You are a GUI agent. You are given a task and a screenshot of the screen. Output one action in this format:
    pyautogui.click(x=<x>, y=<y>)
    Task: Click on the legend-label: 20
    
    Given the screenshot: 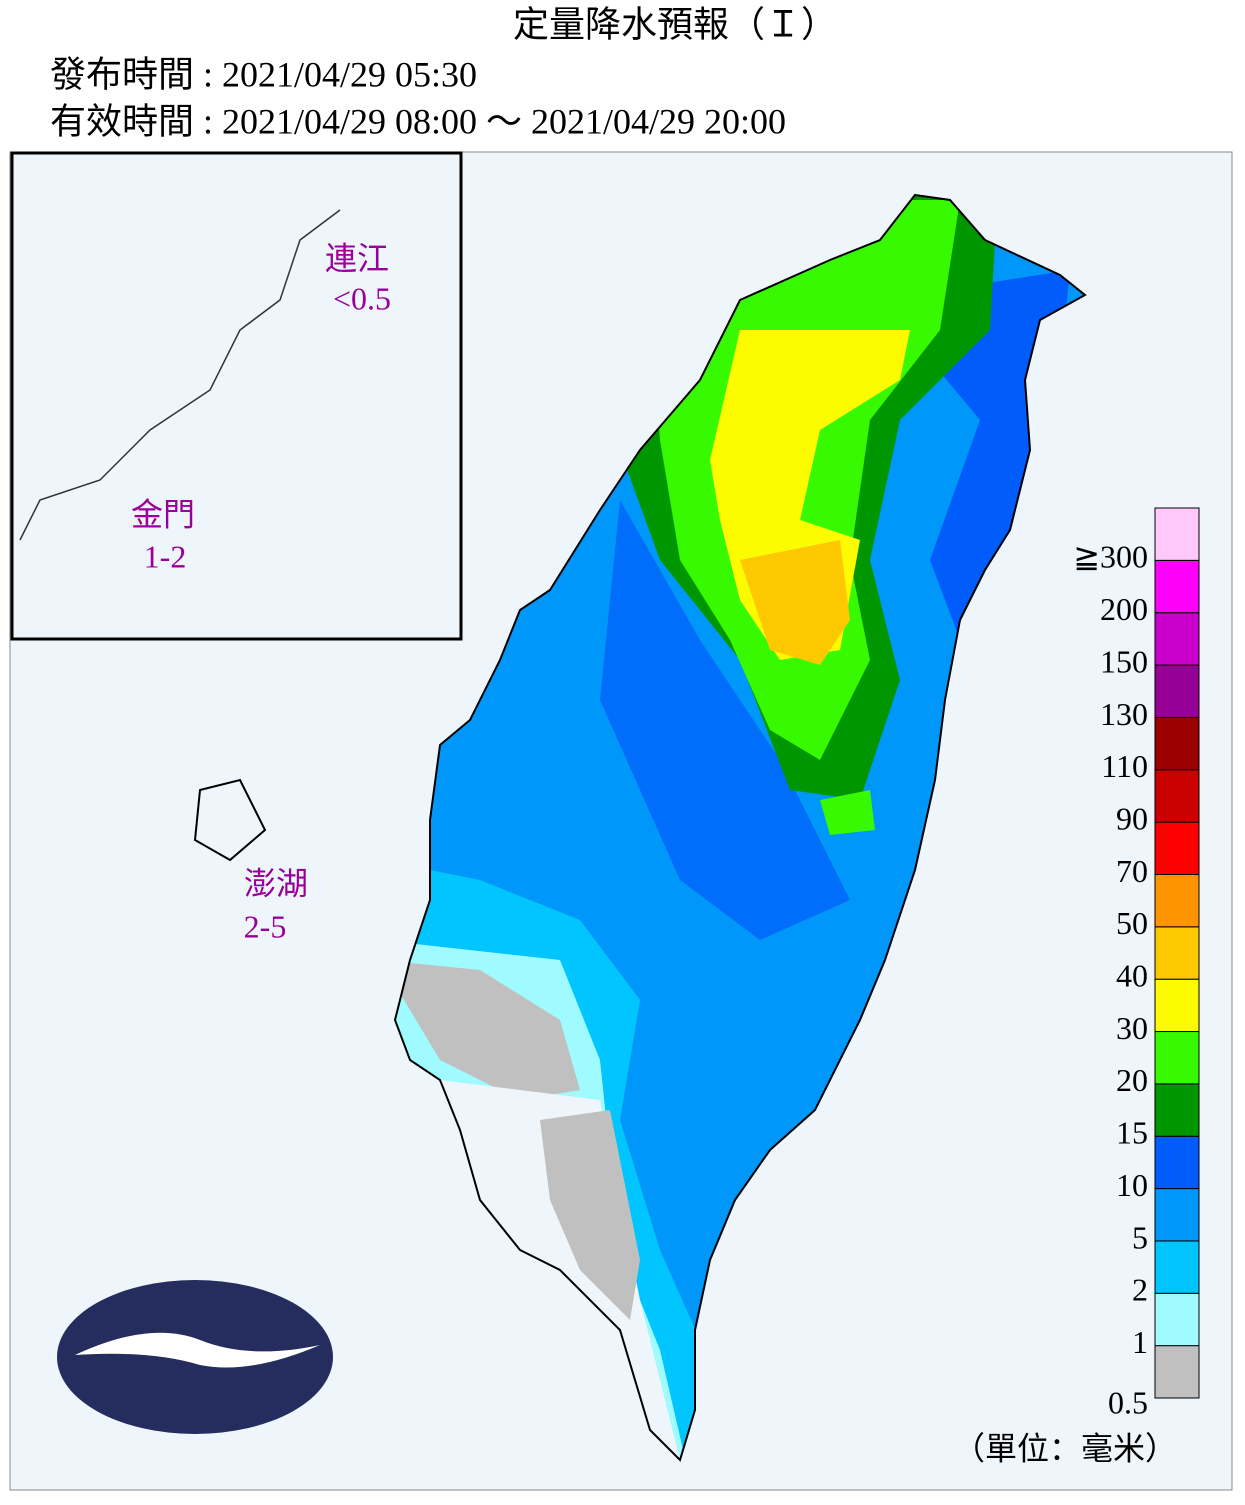 What is the action you would take?
    pyautogui.click(x=1132, y=1080)
    